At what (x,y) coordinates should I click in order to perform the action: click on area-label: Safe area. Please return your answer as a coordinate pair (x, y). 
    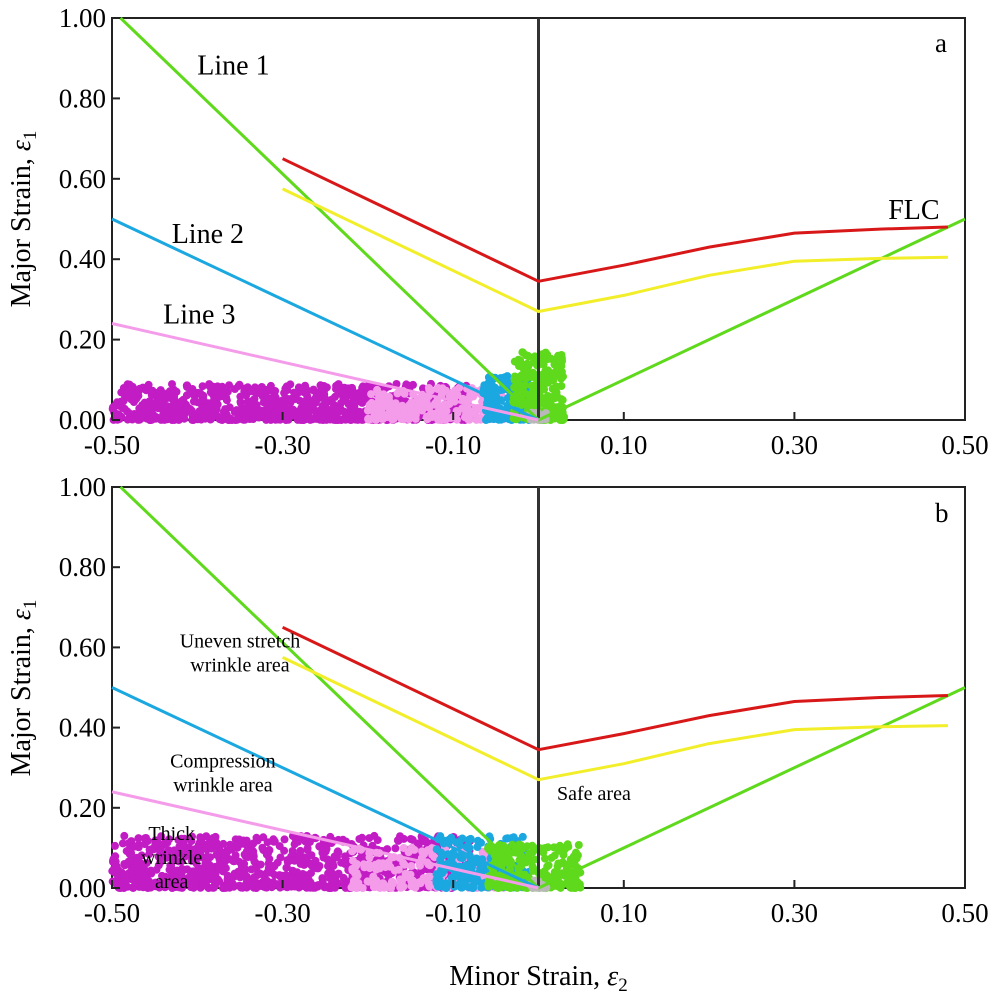
    Looking at the image, I should click on (594, 794).